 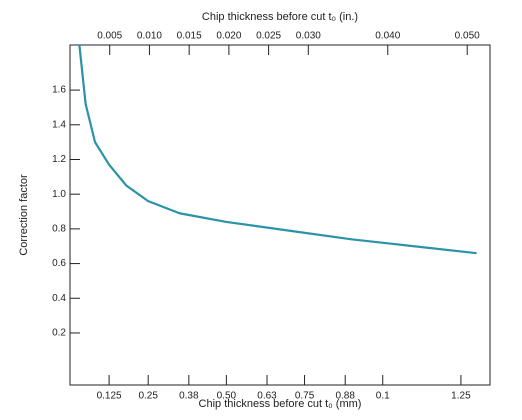 I want to click on x2-tick-label: 0.005, so click(x=109, y=36).